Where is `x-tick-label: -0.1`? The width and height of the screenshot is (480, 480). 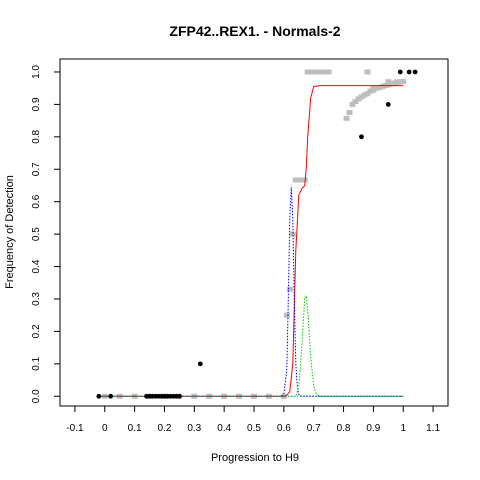
x-tick-label: -0.1 is located at coordinates (75, 428).